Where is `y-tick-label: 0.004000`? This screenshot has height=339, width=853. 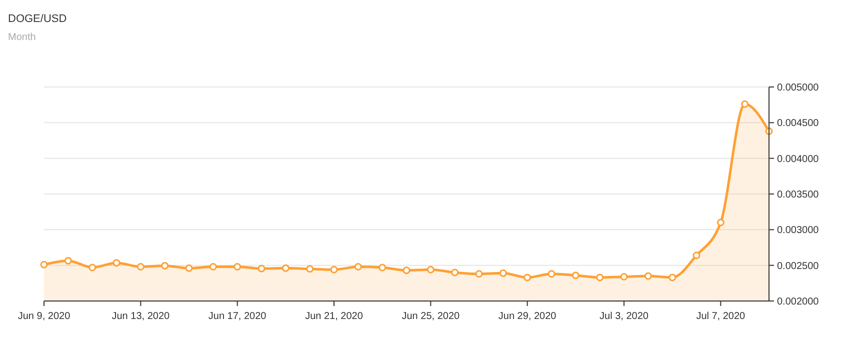
y-tick-label: 0.004000 is located at coordinates (798, 159).